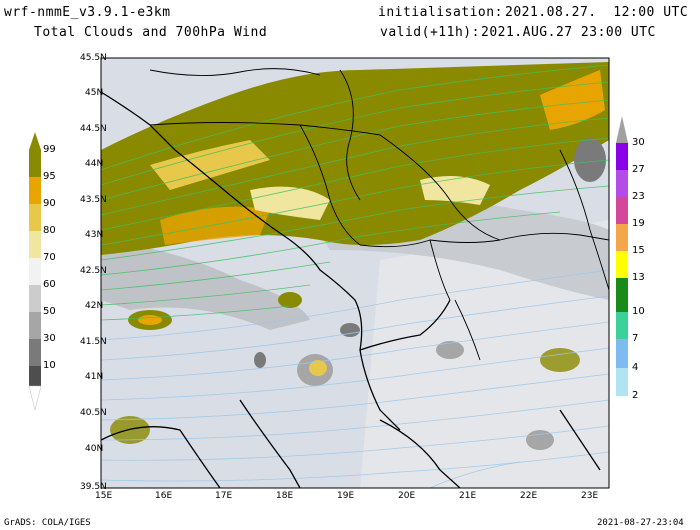 The width and height of the screenshot is (700, 530). Describe the element at coordinates (93, 342) in the screenshot. I see `lat-label: 41.5N` at that location.